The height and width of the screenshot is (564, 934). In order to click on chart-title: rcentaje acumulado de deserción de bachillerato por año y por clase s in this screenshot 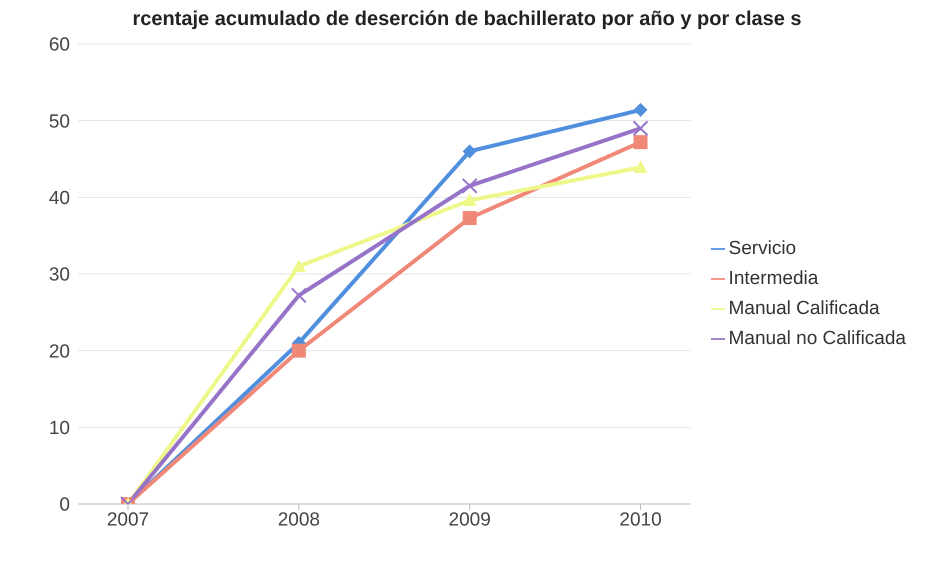, I will do `click(467, 20)`.